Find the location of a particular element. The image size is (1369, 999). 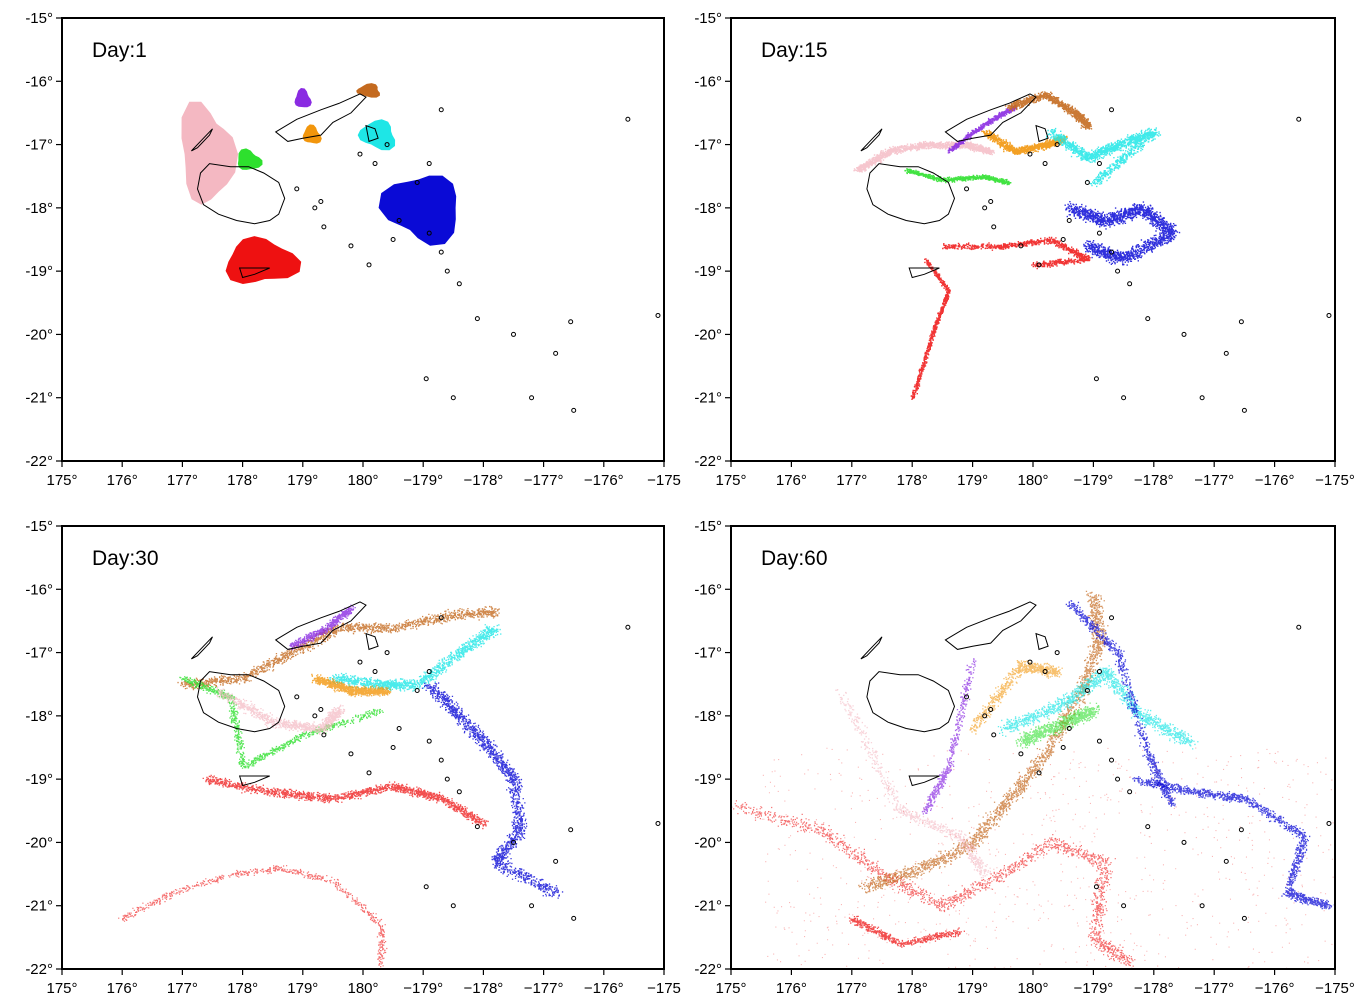

particles-blue is located at coordinates (1233, 843).